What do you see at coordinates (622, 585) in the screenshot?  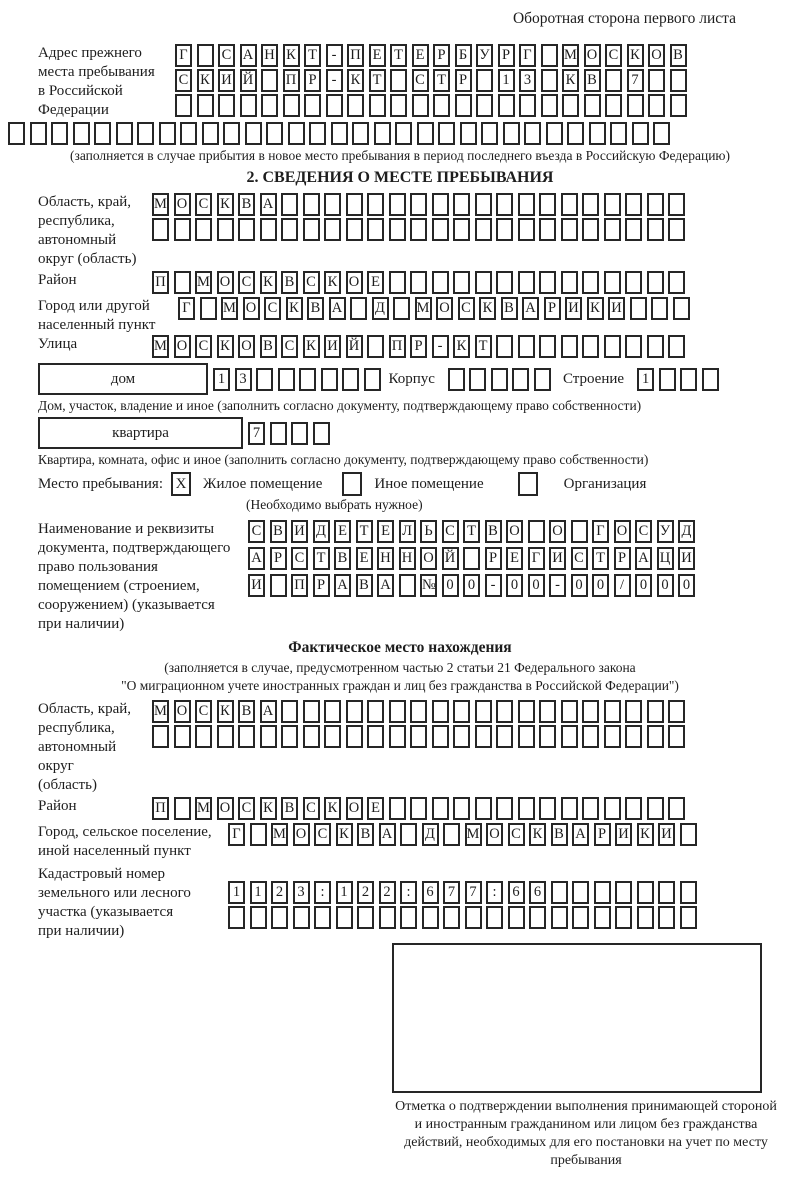 I see `char-cell: /` at bounding box center [622, 585].